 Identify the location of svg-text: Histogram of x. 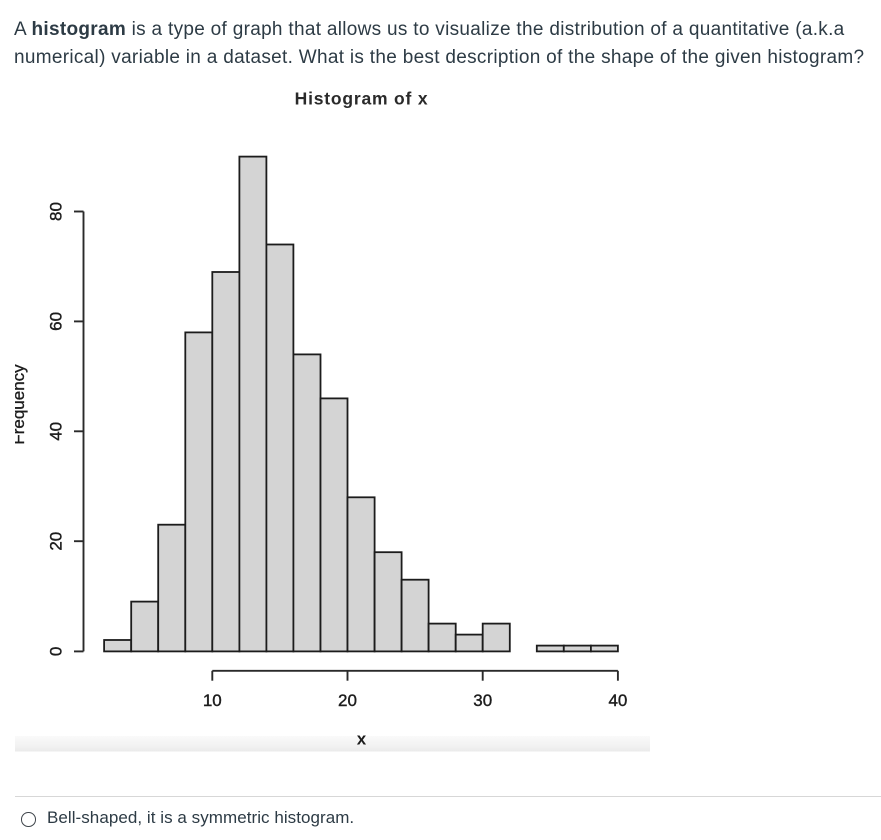
(362, 99).